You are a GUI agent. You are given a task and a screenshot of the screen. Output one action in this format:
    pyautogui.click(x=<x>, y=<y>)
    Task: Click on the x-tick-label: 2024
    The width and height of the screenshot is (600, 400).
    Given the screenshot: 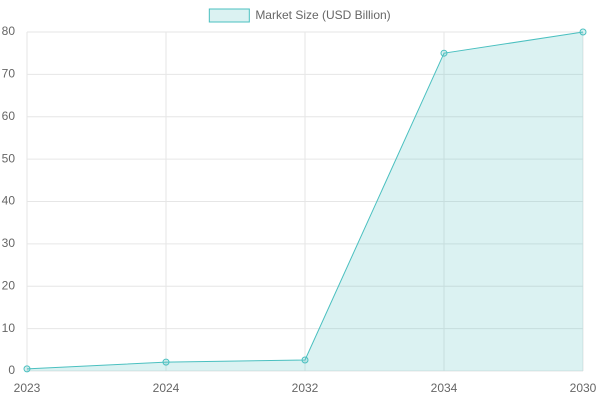 What is the action you would take?
    pyautogui.click(x=166, y=388)
    